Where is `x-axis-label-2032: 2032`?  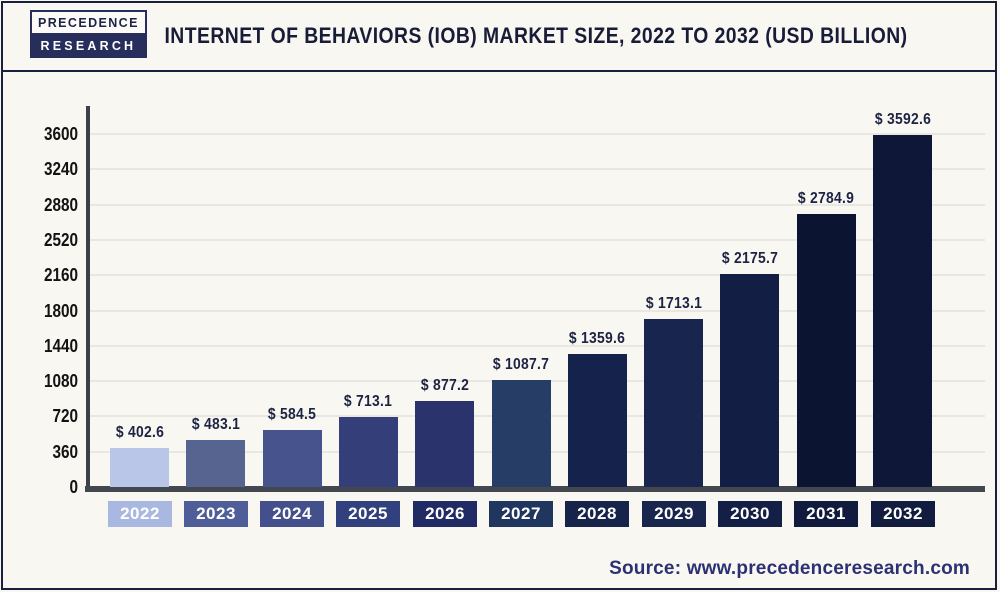 x-axis-label-2032: 2032 is located at coordinates (903, 514).